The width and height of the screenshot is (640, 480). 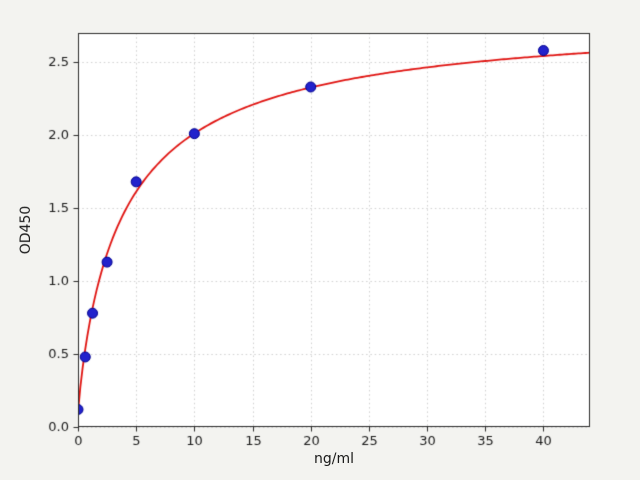 I want to click on y-axis-label: OD450, so click(x=26, y=230).